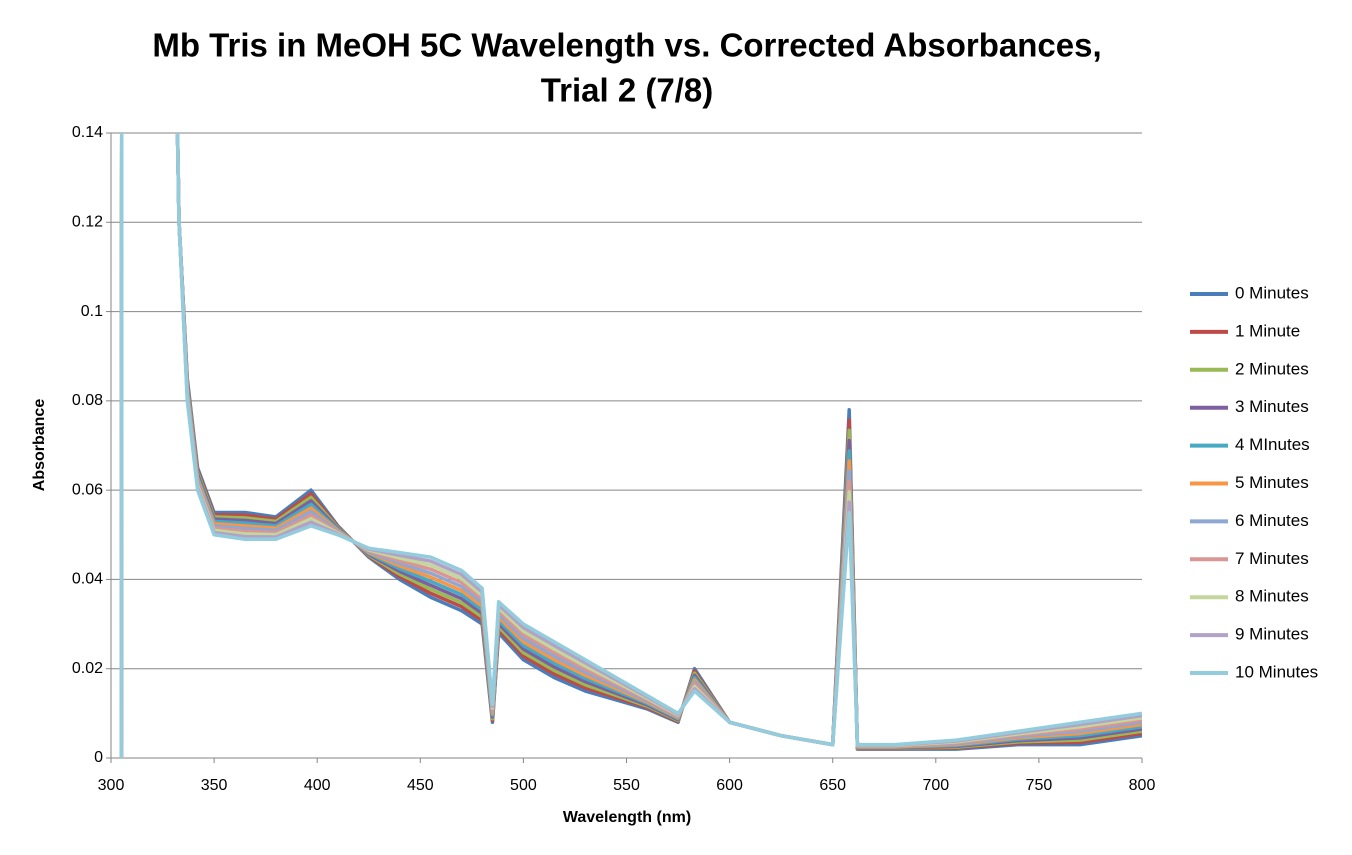 Image resolution: width=1352 pixels, height=855 pixels. What do you see at coordinates (1276, 671) in the screenshot?
I see `legend-label: 10 Minutes` at bounding box center [1276, 671].